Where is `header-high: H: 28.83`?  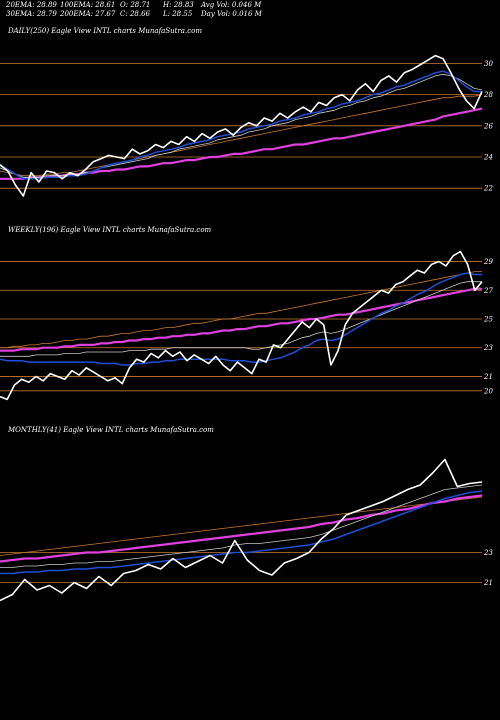 header-high: H: 28.83 is located at coordinates (178, 5).